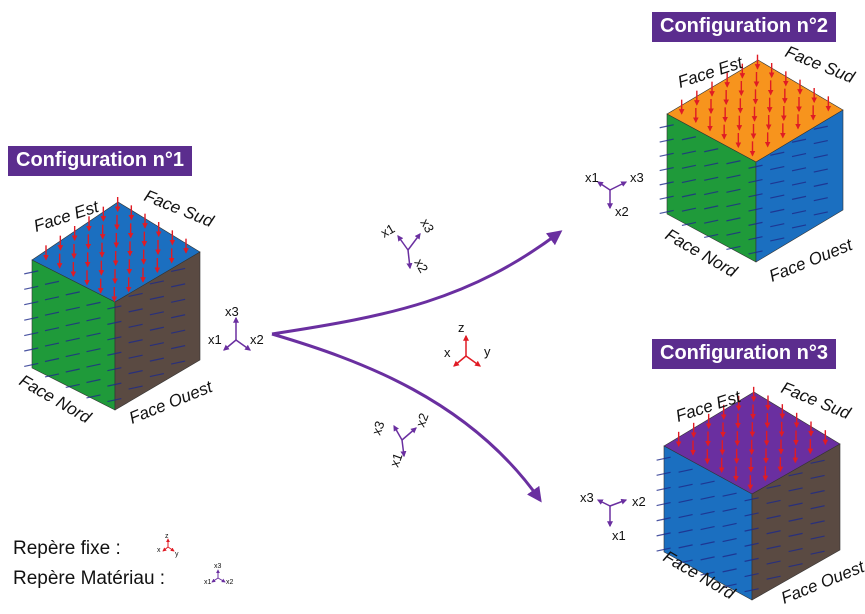  What do you see at coordinates (168, 545) in the screenshot?
I see `legend-fixed-frame-icon: z x y` at bounding box center [168, 545].